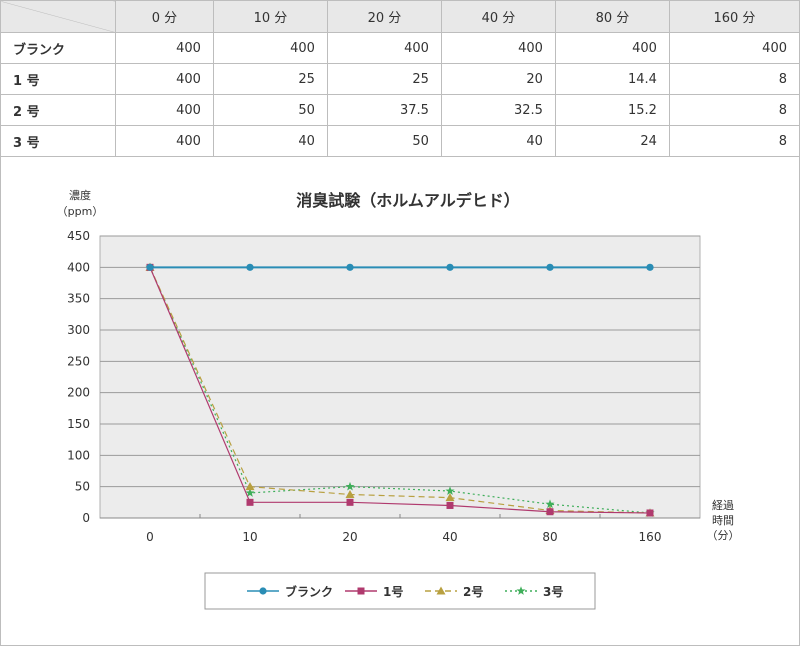 The width and height of the screenshot is (800, 646). What do you see at coordinates (78, 424) in the screenshot?
I see `y-tick-label: 150` at bounding box center [78, 424].